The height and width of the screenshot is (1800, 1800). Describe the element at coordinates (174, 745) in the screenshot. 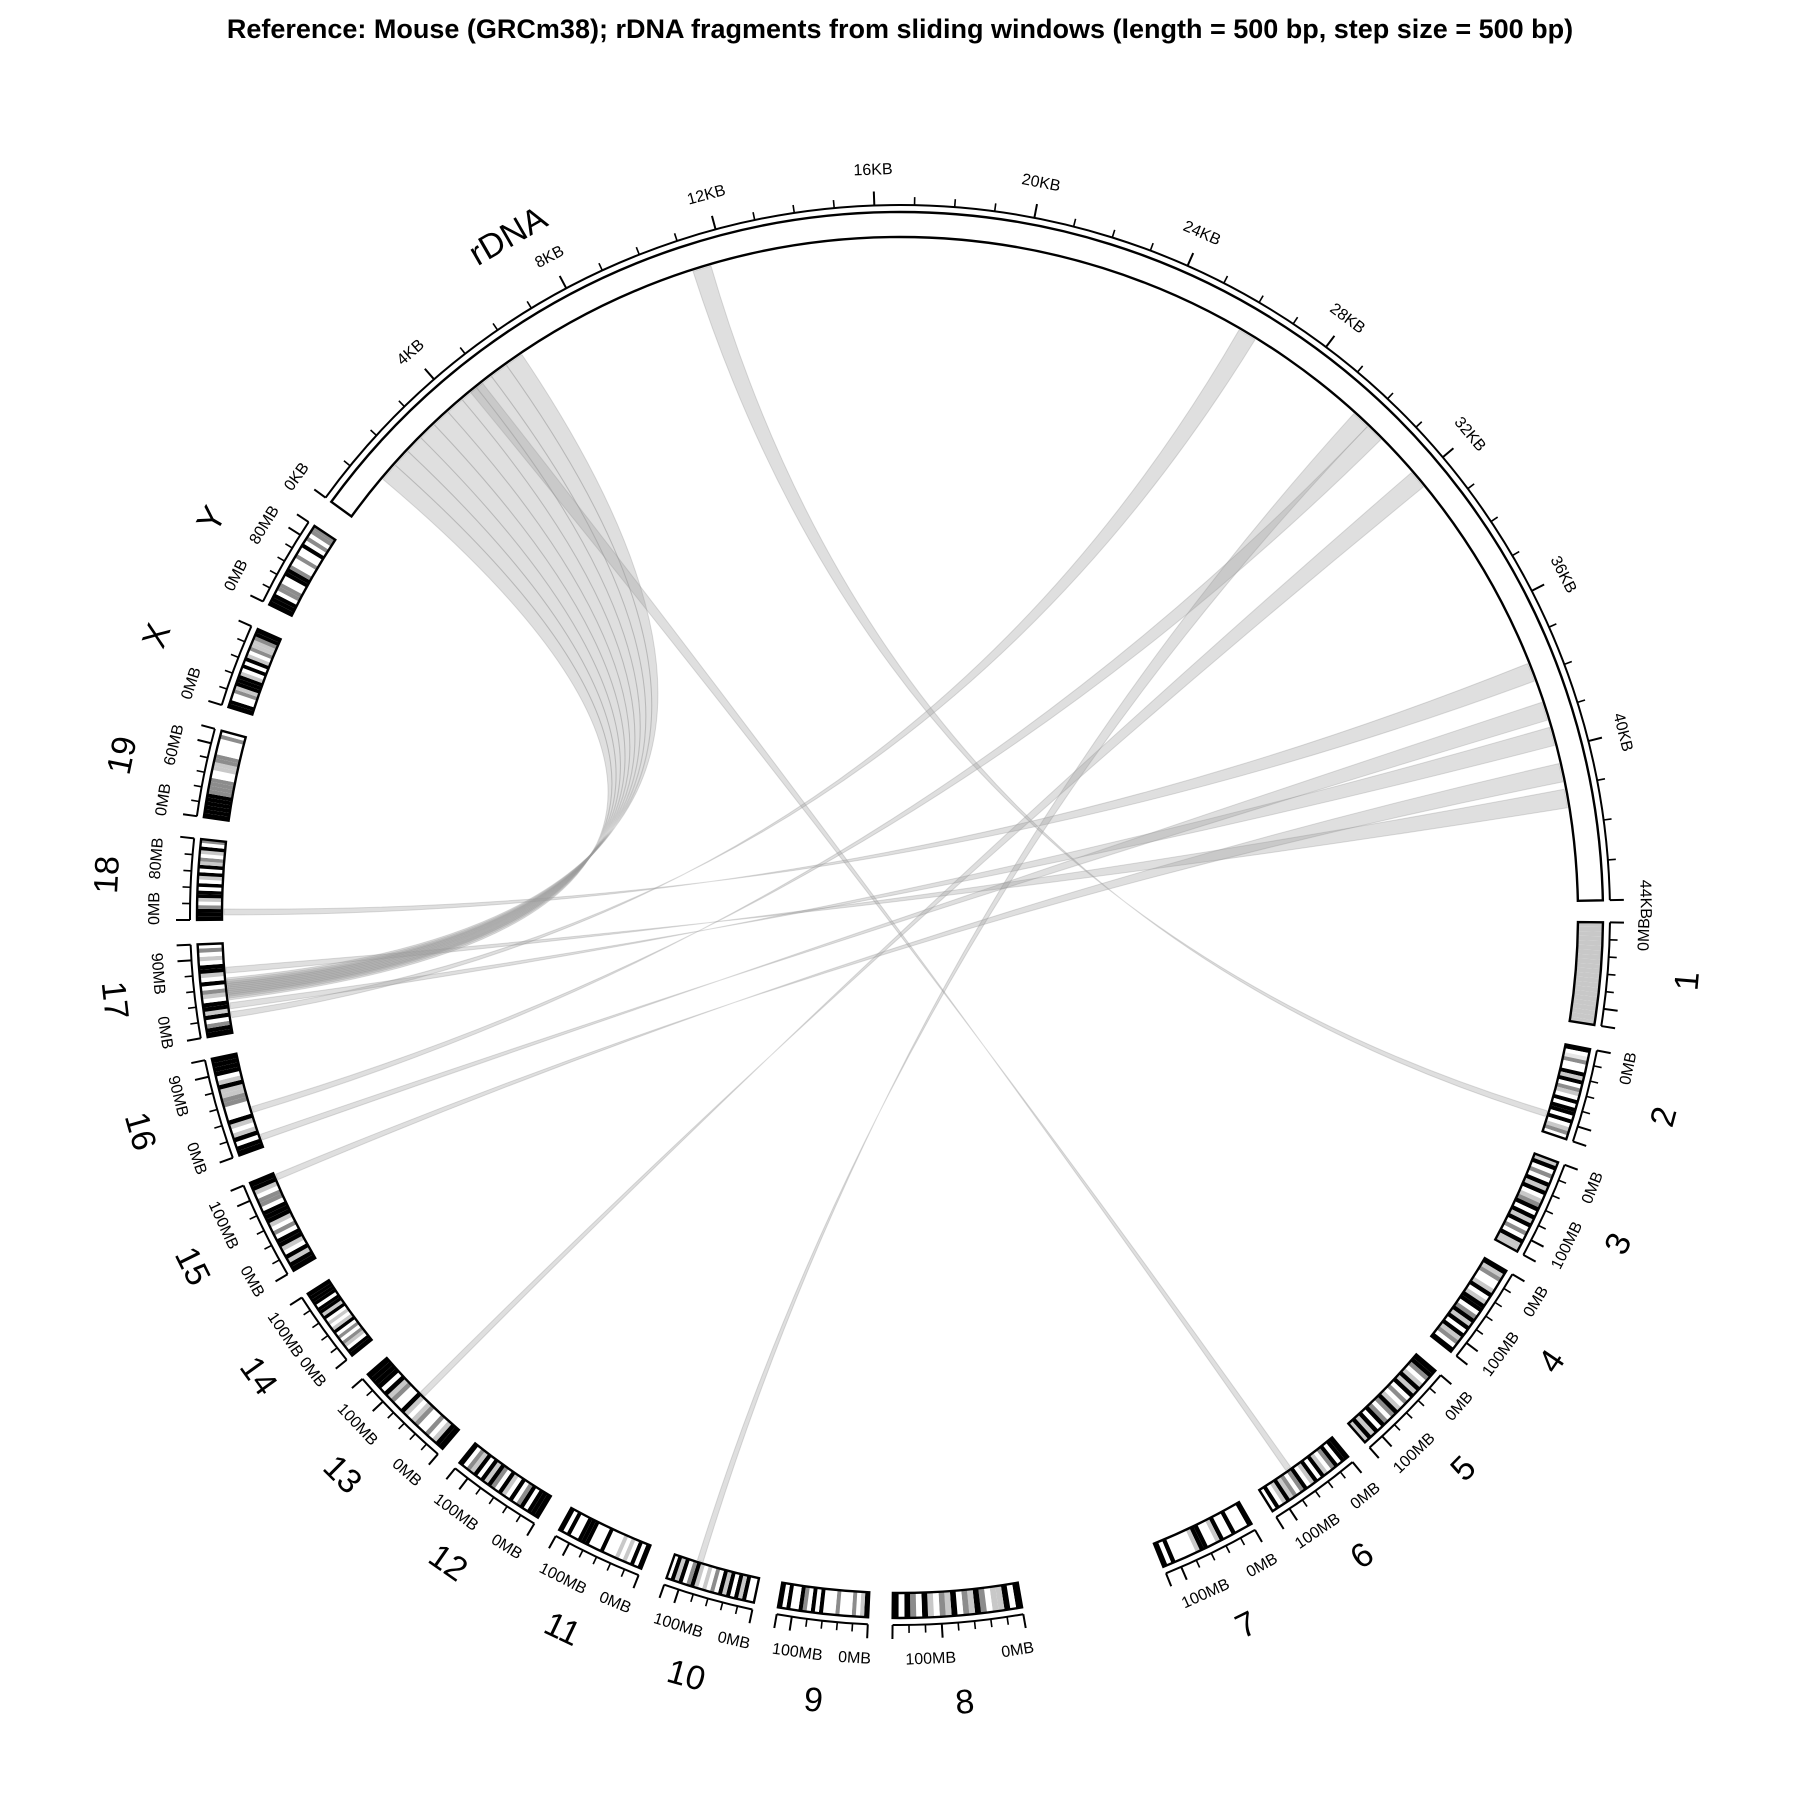

I see `tick-label: 60MB` at that location.